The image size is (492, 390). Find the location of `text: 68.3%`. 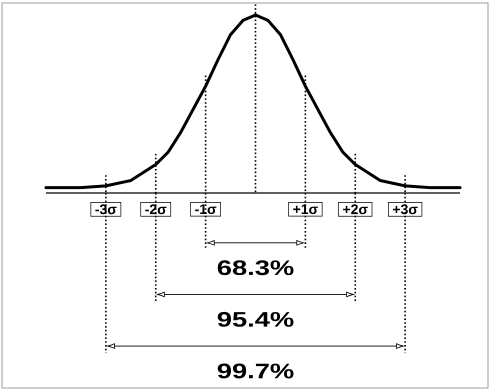

text: 68.3% is located at coordinates (256, 268).